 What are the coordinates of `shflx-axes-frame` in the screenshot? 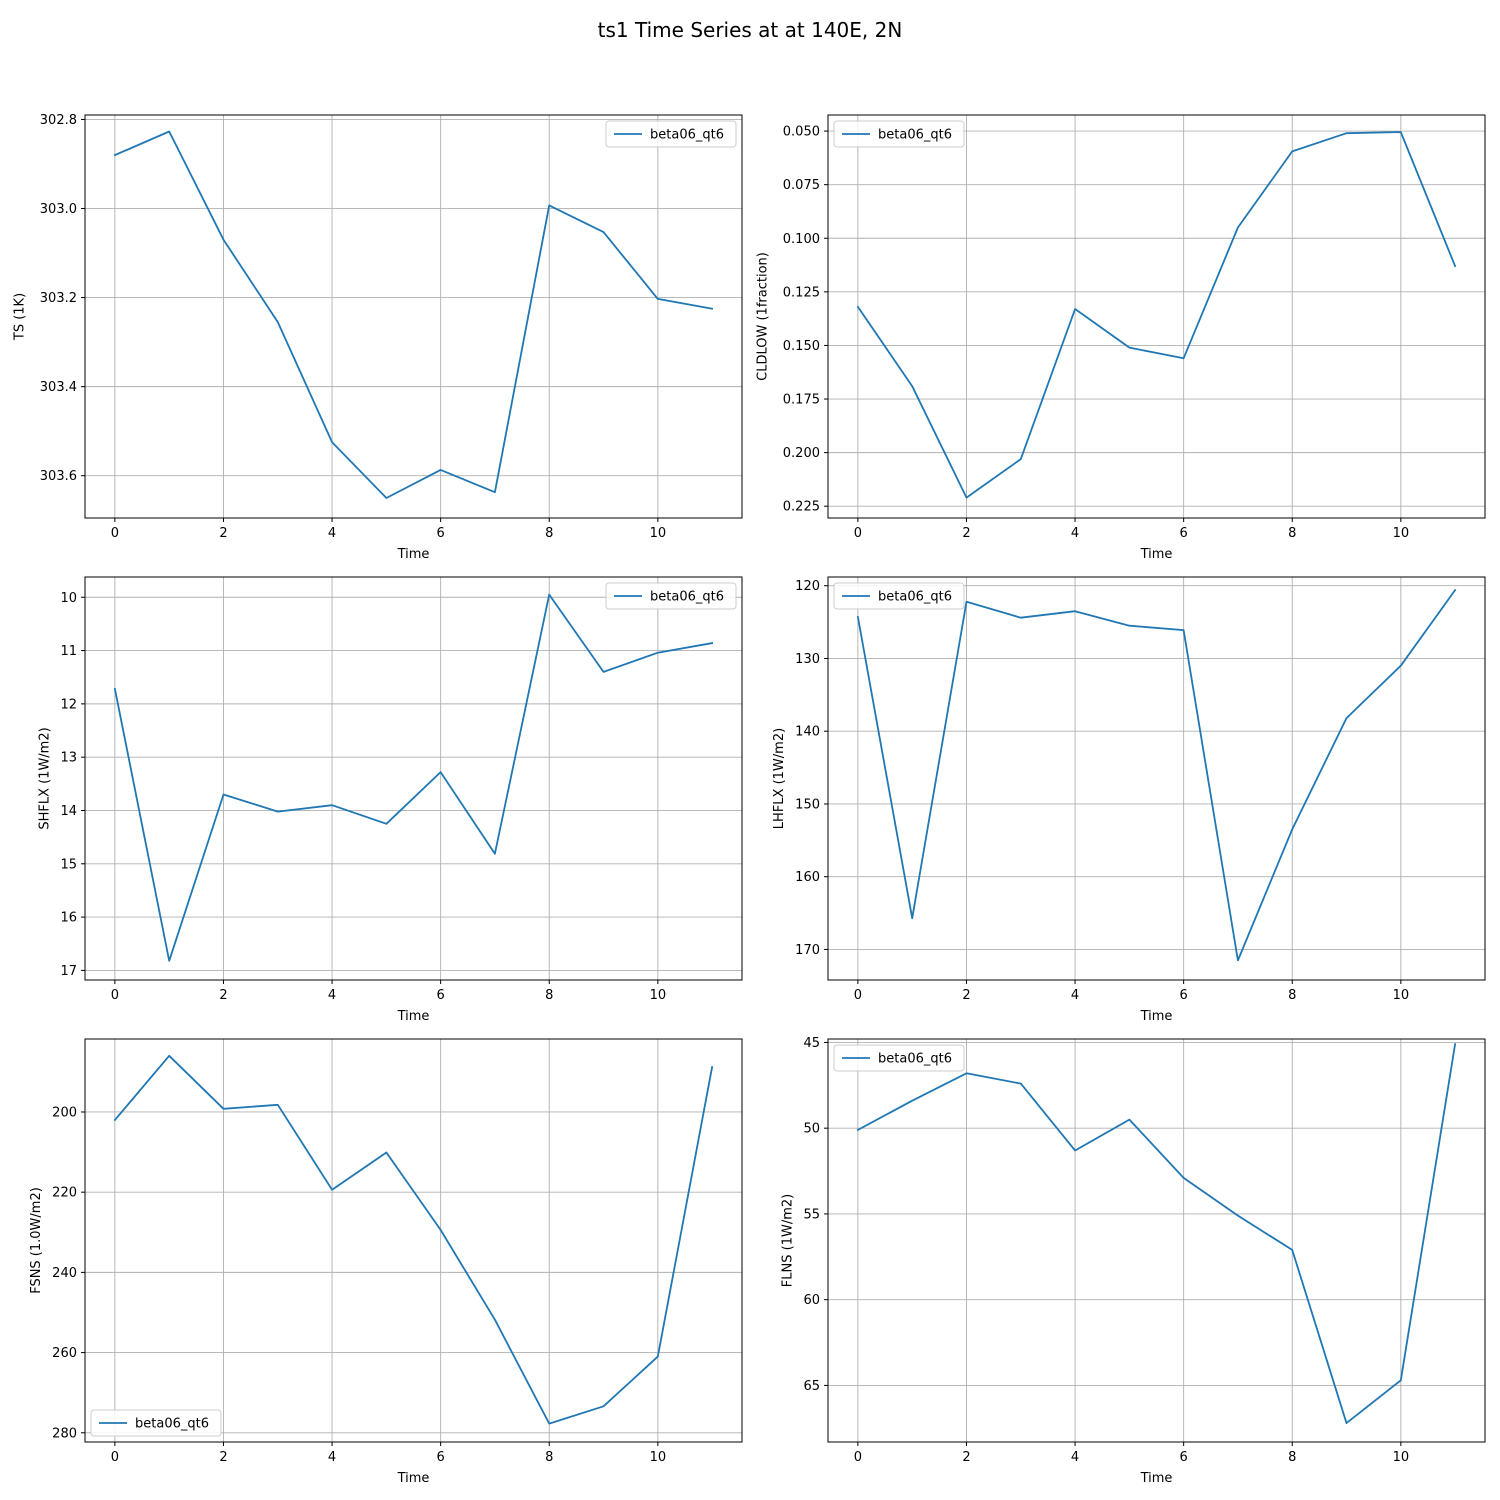 It's located at (413, 778).